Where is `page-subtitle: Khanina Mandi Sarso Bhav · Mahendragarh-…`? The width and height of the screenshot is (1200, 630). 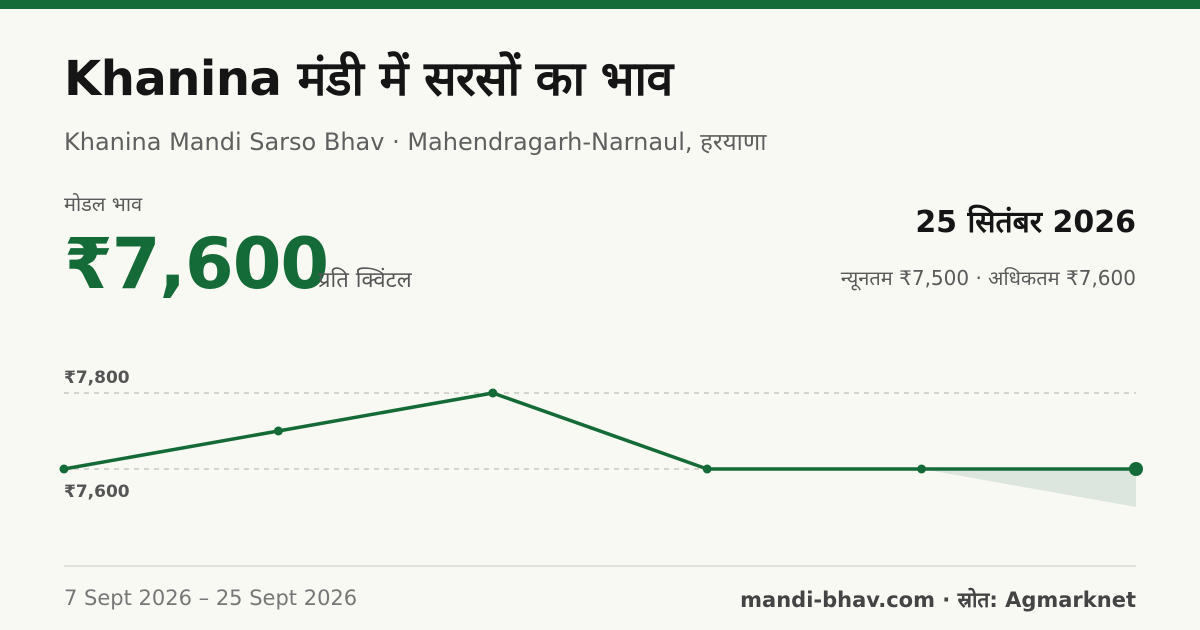
page-subtitle: Khanina Mandi Sarso Bhav · Mahendragarh-… is located at coordinates (415, 142).